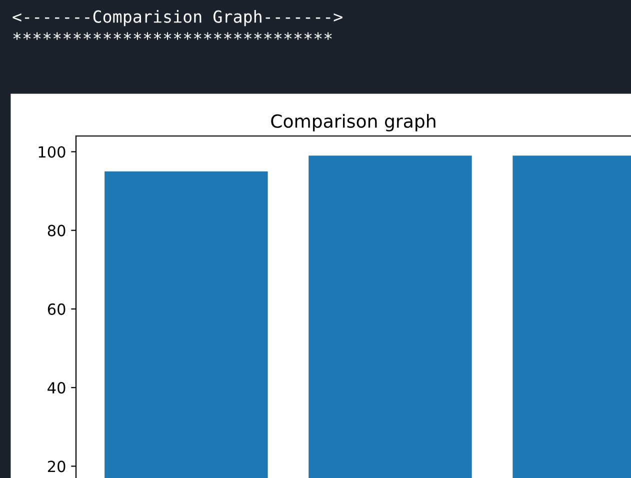 The width and height of the screenshot is (631, 478). I want to click on y-tick-label: 40, so click(57, 388).